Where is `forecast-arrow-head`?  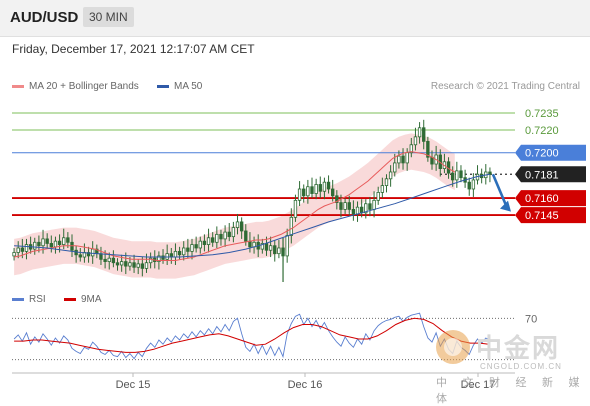
forecast-arrow-head is located at coordinates (505, 206).